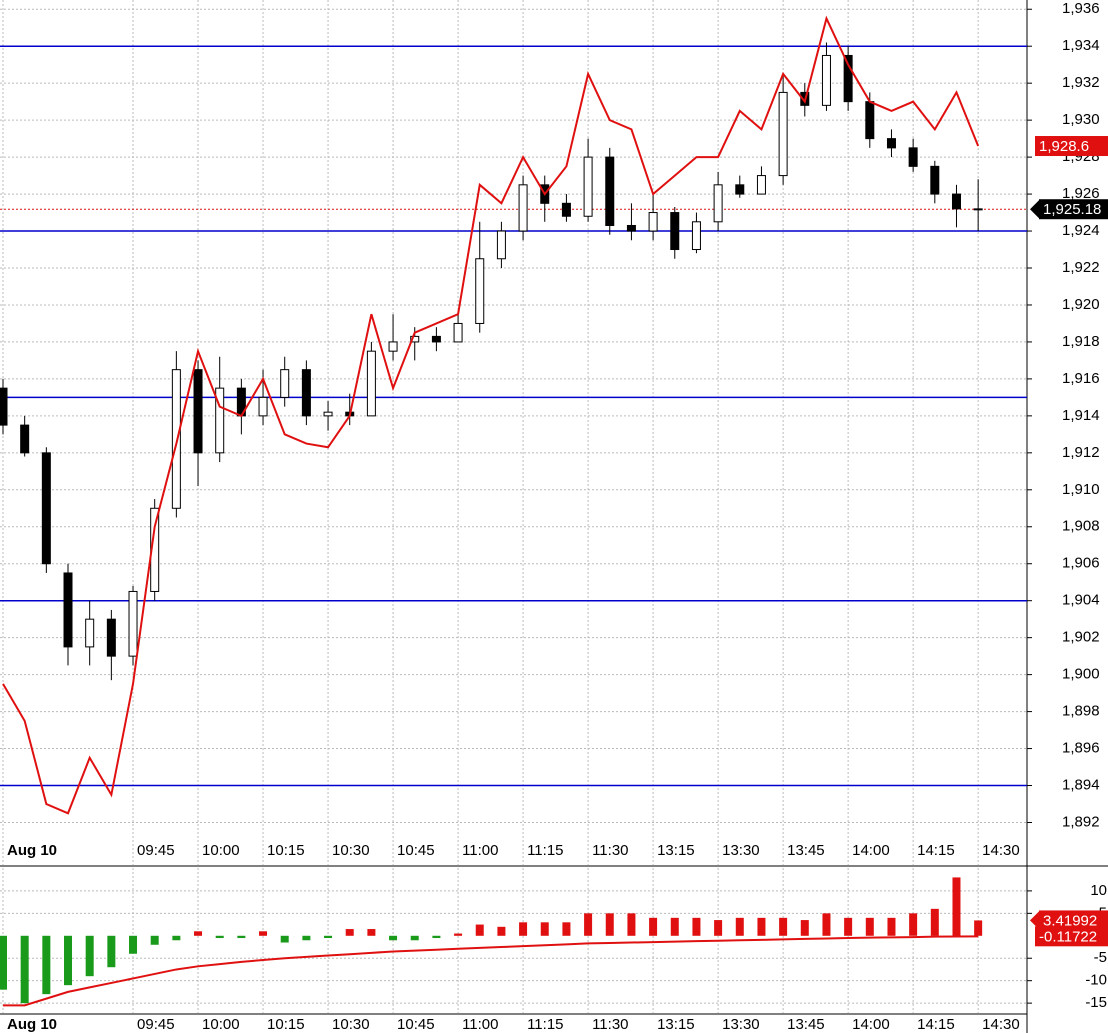 The width and height of the screenshot is (1108, 1033). What do you see at coordinates (806, 1024) in the screenshot?
I see `x-tick-label: 13:45` at bounding box center [806, 1024].